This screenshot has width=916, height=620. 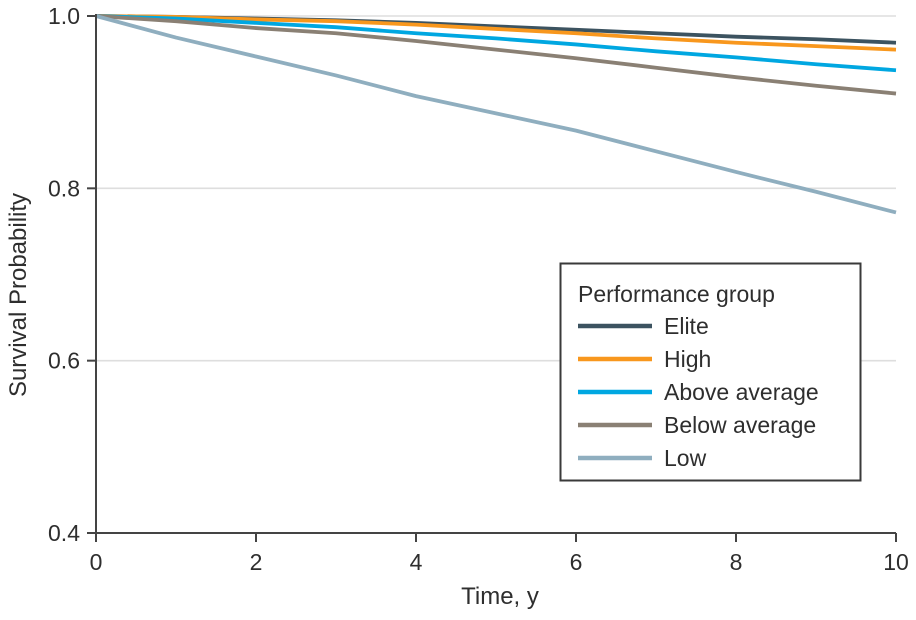 I want to click on y-tick-label: 0.6, so click(x=64, y=361).